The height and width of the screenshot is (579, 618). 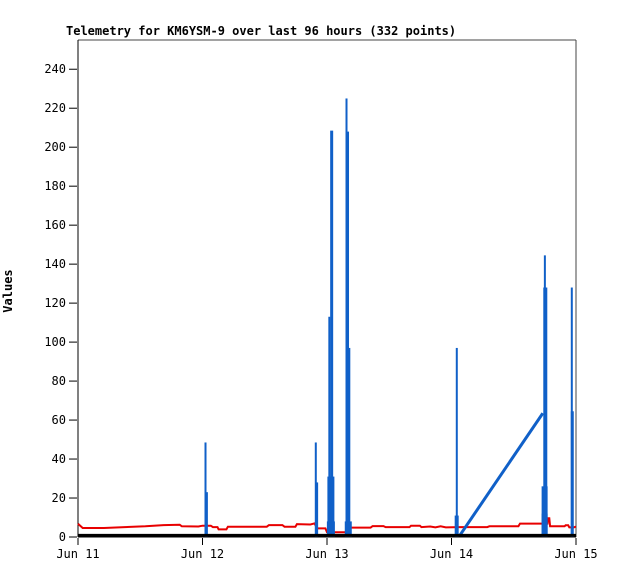 What do you see at coordinates (326, 554) in the screenshot?
I see `x-tick-label: Jun 13` at bounding box center [326, 554].